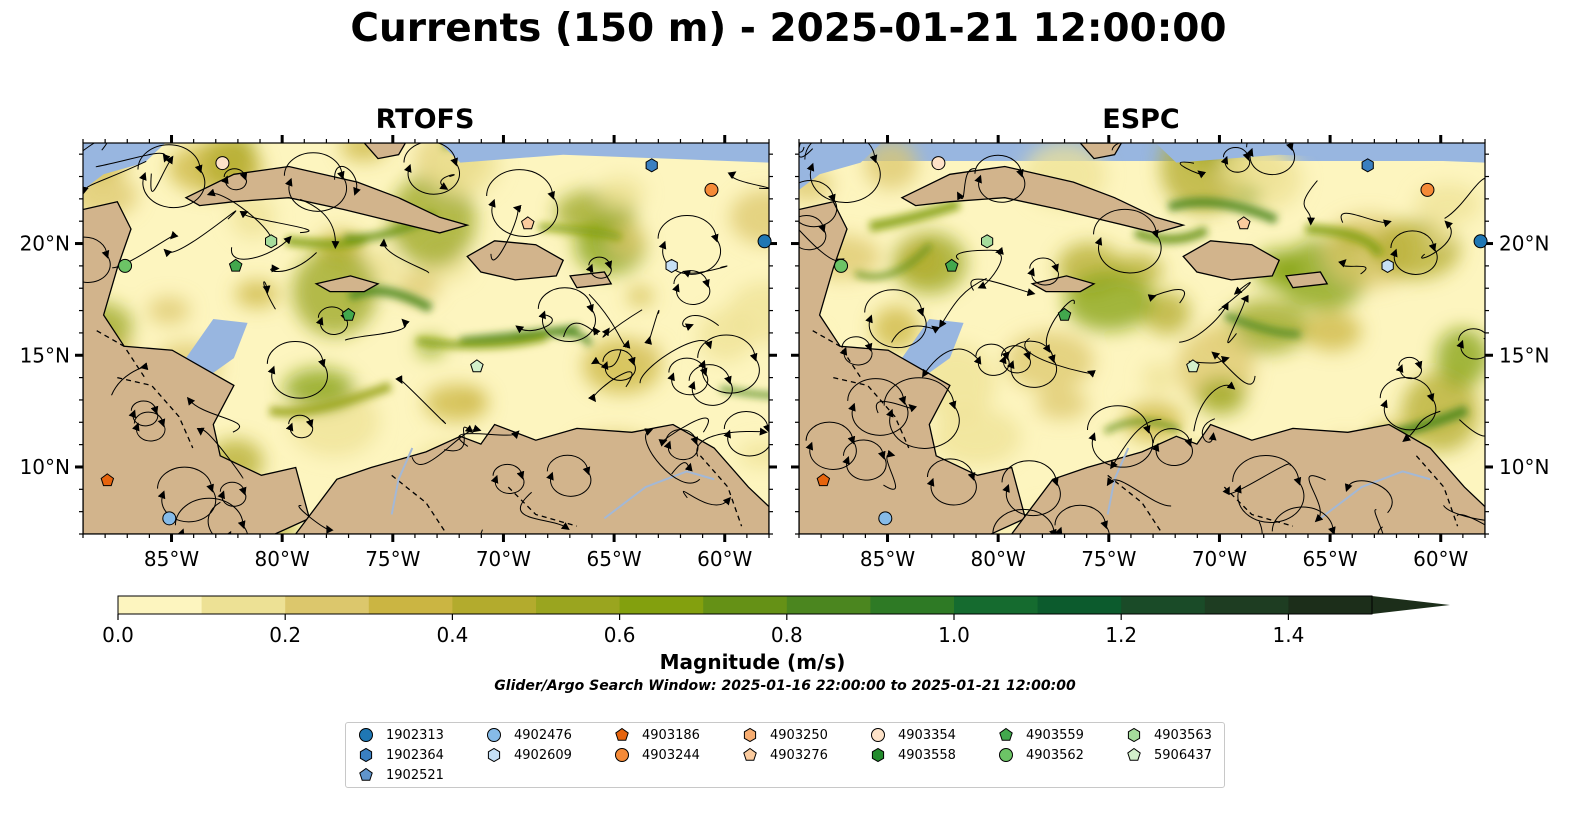  What do you see at coordinates (721, 491) in the screenshot?
I see `country-border` at bounding box center [721, 491].